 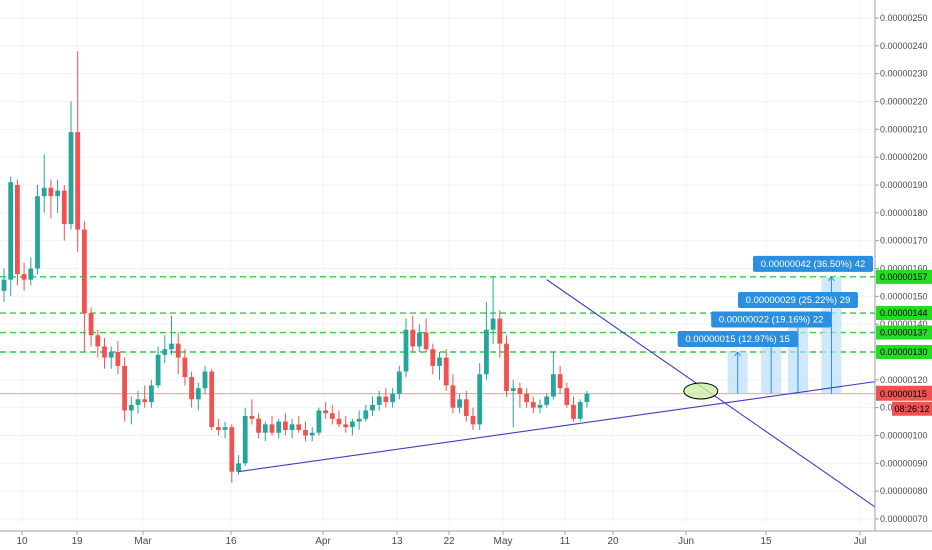 I want to click on level-price-tag, so click(x=904, y=313).